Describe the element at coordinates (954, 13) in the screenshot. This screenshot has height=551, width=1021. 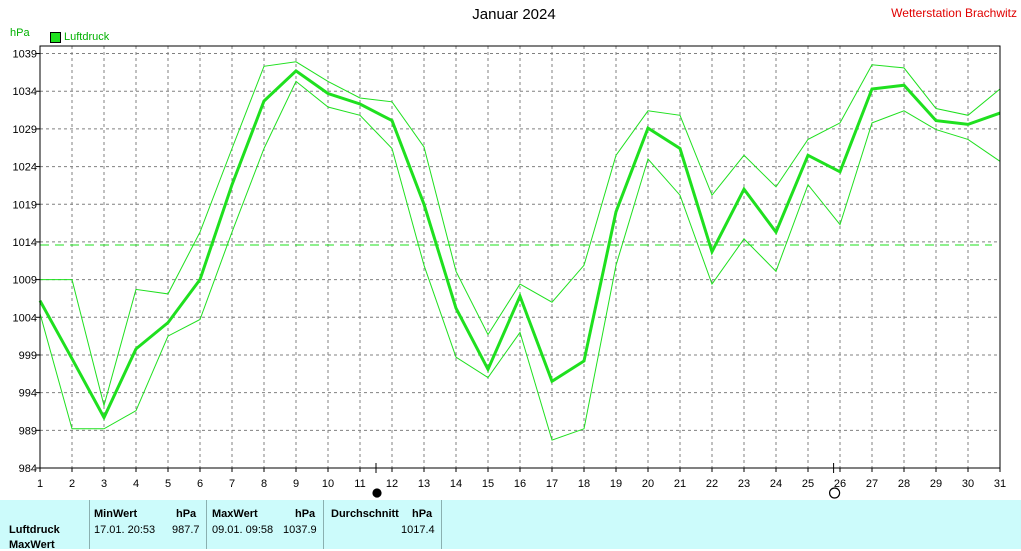
I see `station-name: Wetterstation Brachwitz` at that location.